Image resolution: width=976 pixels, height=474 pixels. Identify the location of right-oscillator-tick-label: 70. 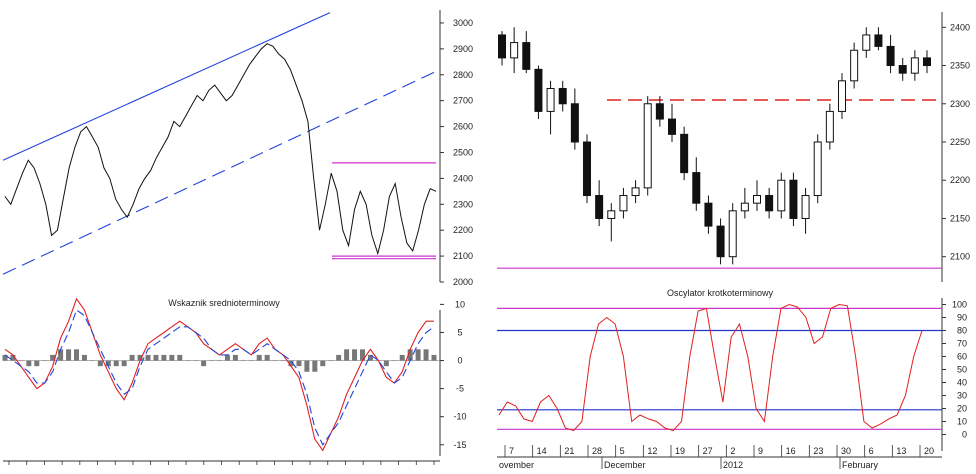
(962, 344).